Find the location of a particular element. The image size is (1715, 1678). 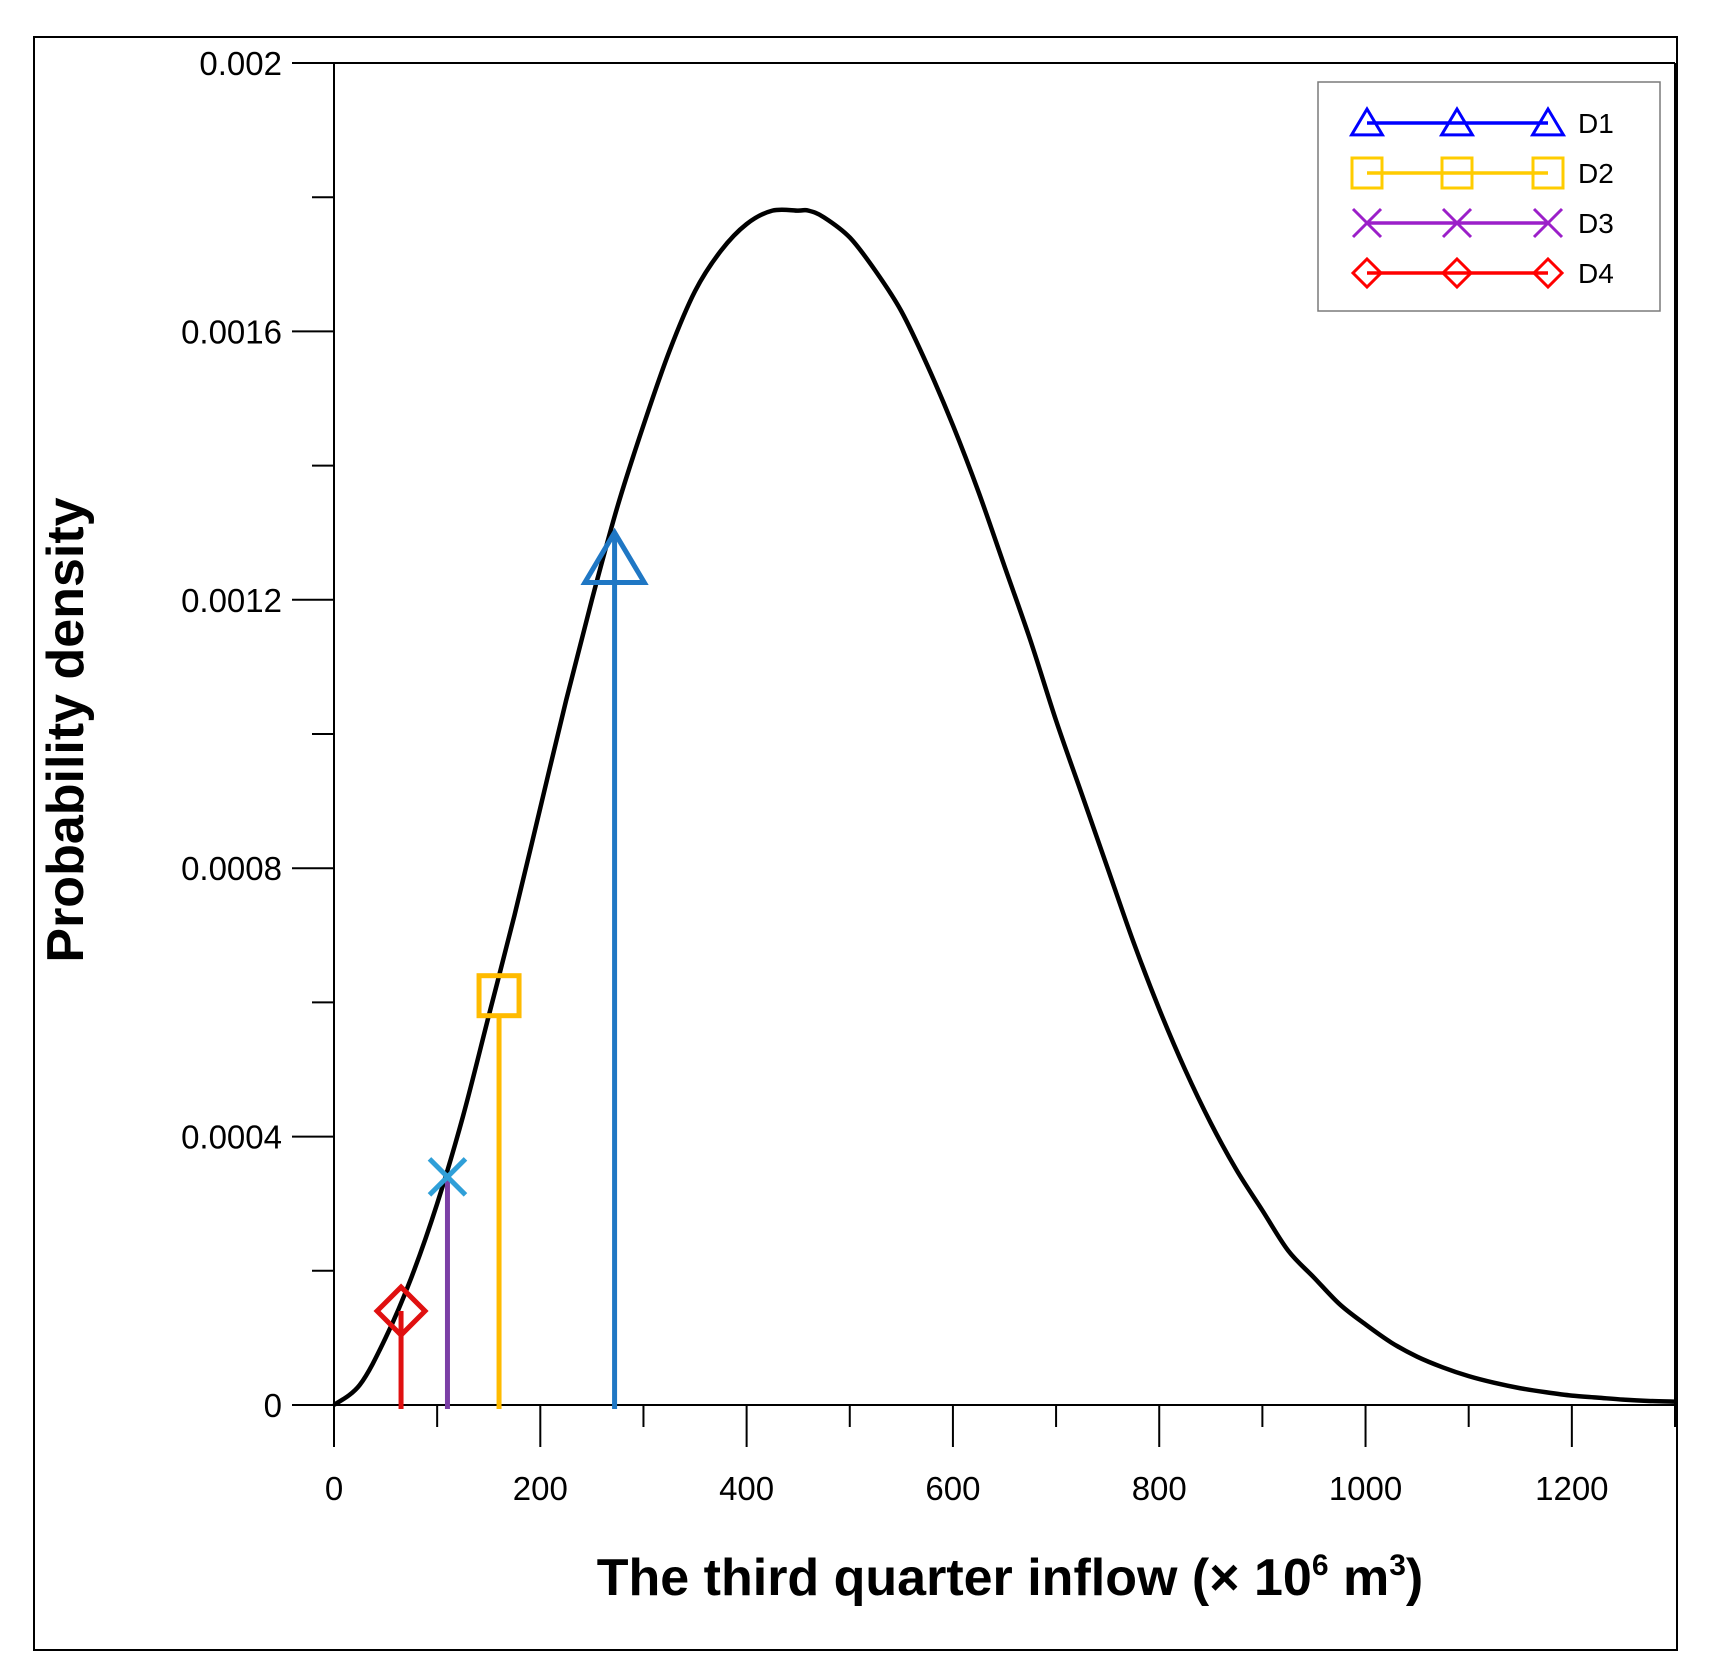

y-tick-label: 0.0012 is located at coordinates (231, 600).